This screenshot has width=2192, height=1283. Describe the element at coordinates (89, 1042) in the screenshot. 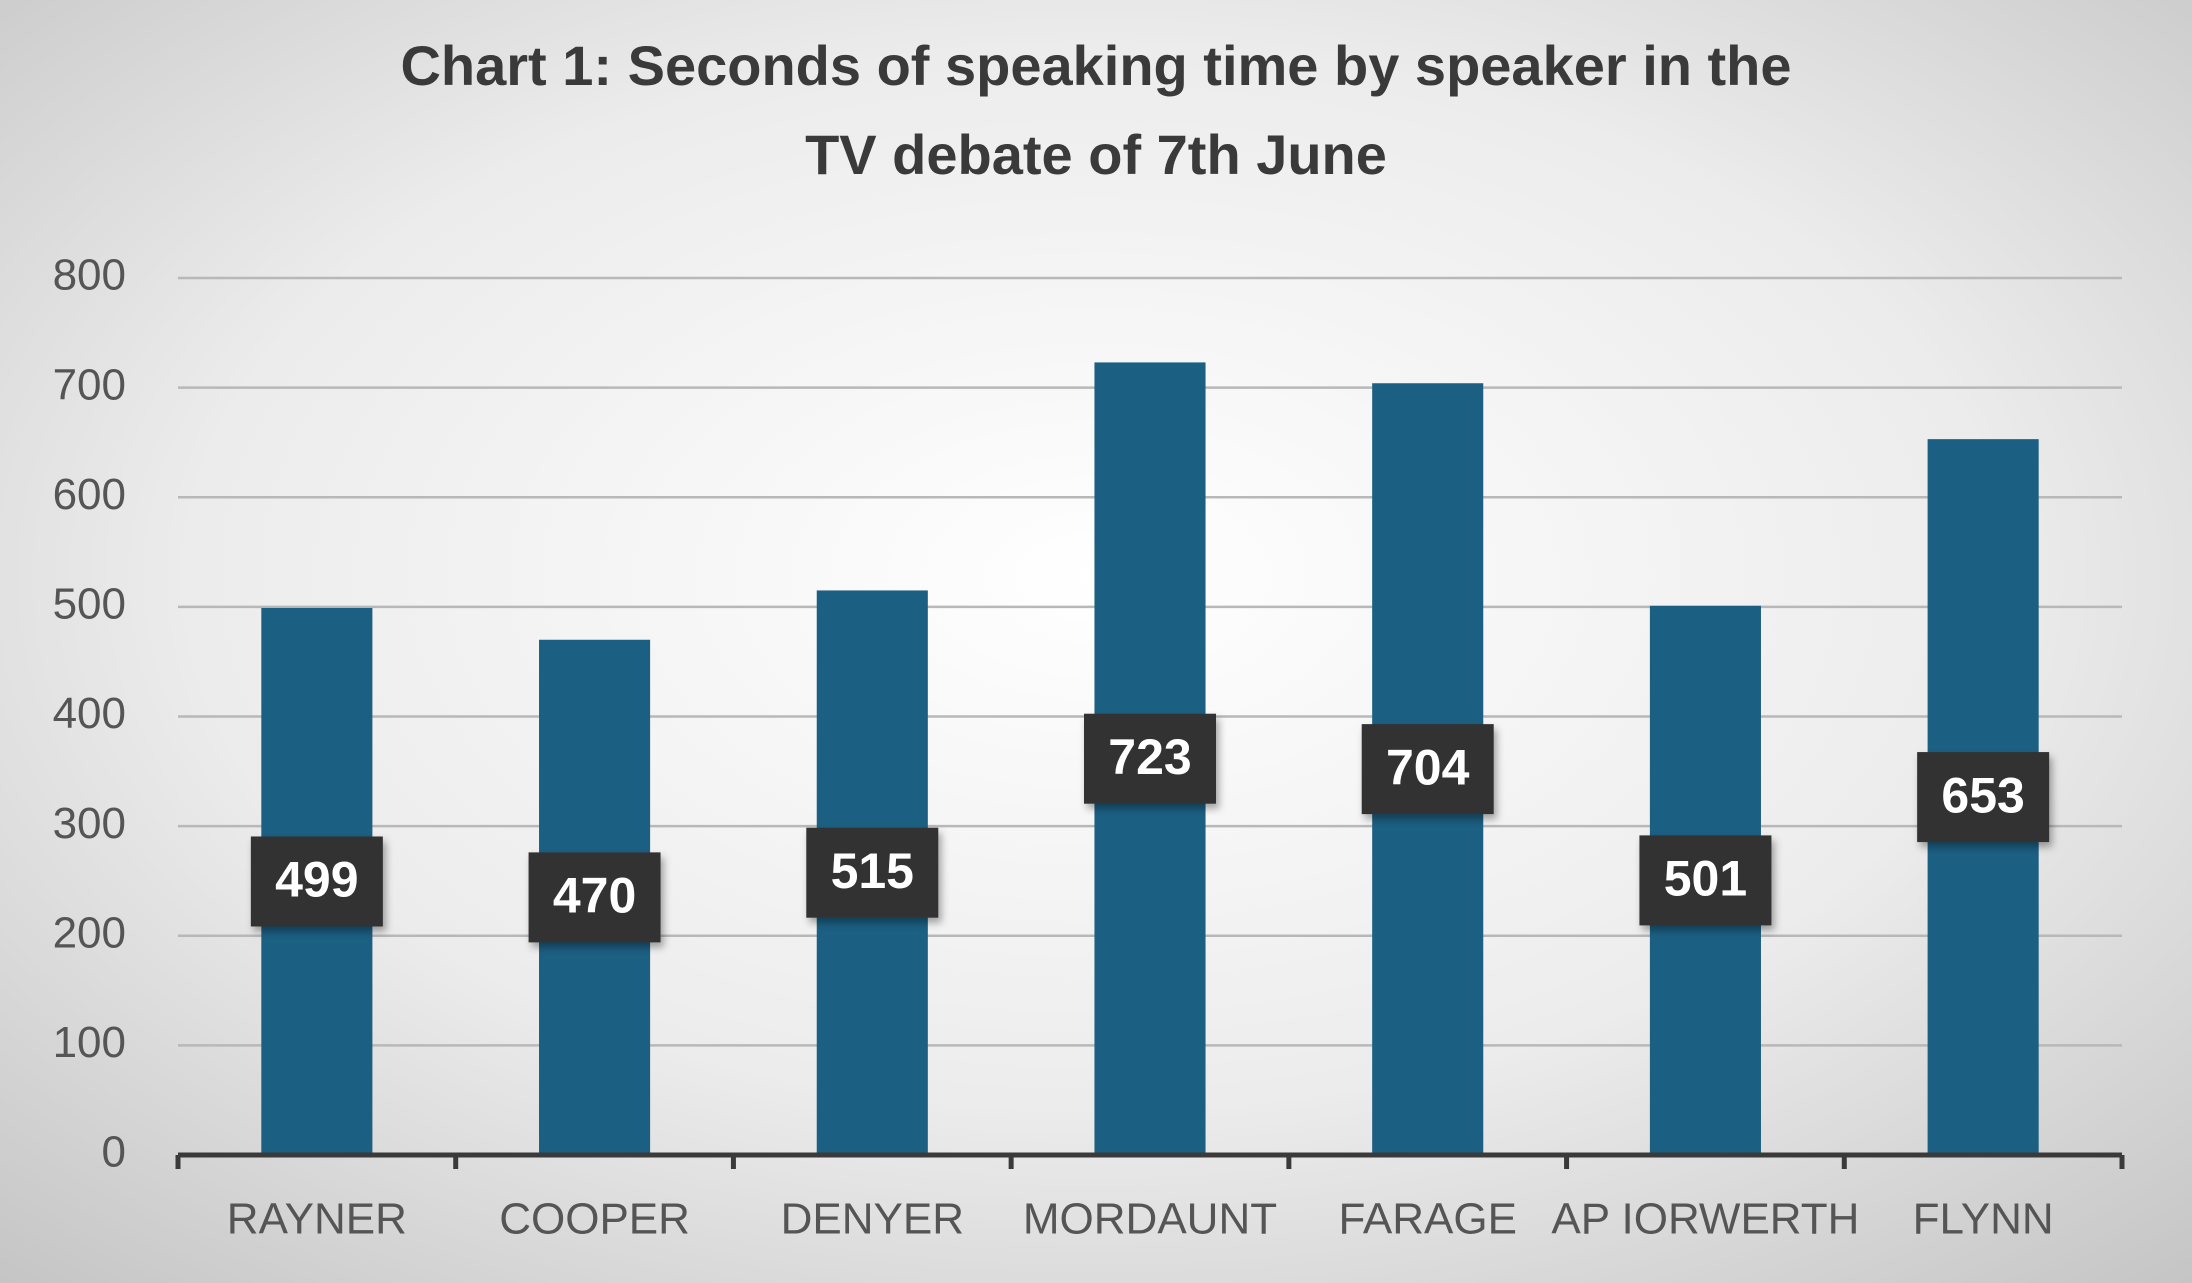

I see `y-tick-label: 100` at that location.